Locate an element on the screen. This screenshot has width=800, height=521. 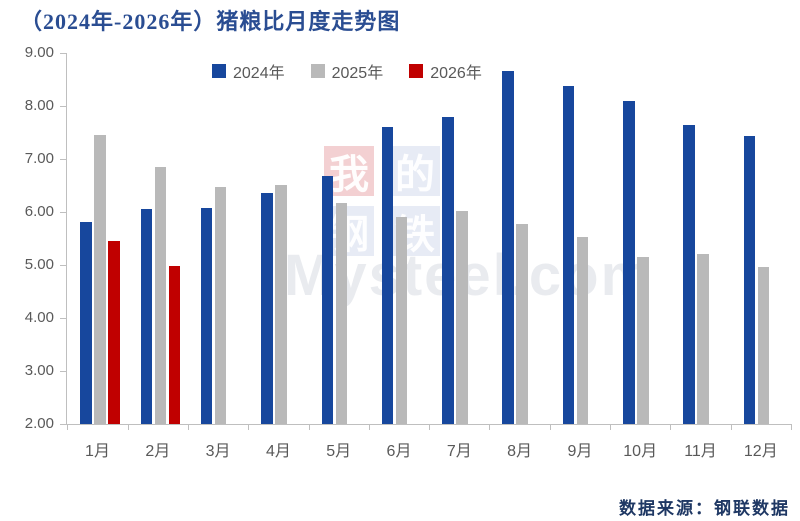
bar-2025年-3月 is located at coordinates (220, 305).